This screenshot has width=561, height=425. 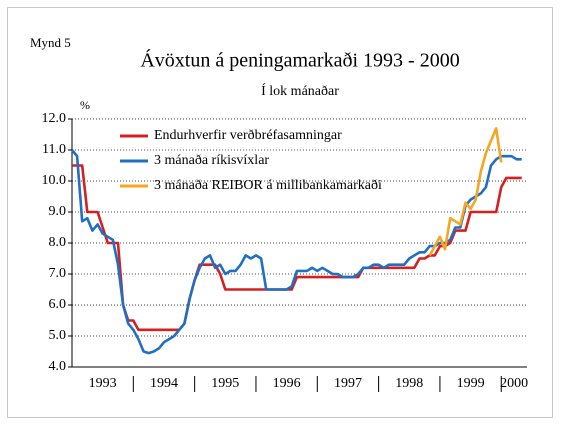 I want to click on y-tick-label: 4.0, so click(x=58, y=366).